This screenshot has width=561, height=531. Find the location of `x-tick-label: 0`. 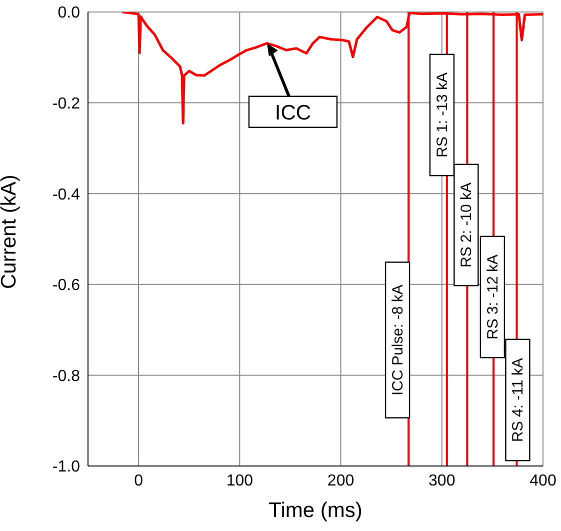

x-tick-label: 0 is located at coordinates (139, 481).